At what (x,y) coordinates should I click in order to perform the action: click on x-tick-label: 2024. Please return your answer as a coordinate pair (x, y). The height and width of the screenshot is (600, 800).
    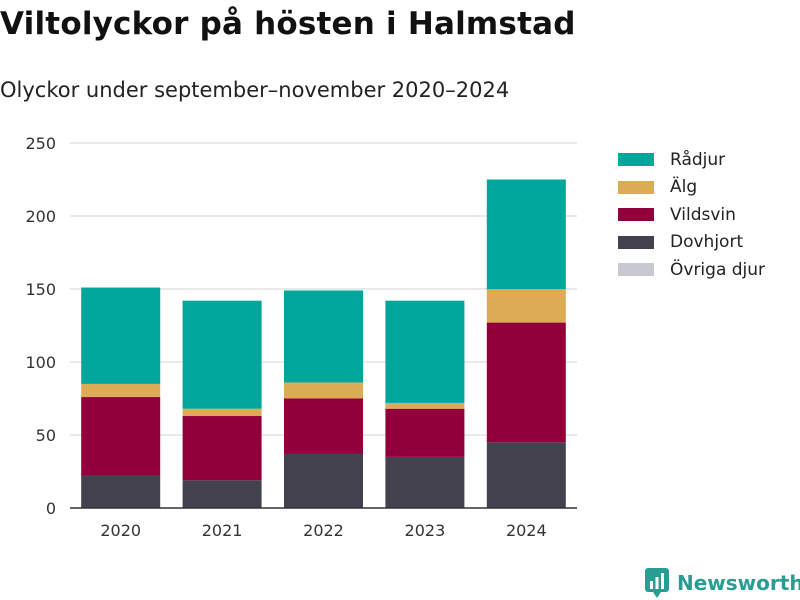
    Looking at the image, I should click on (526, 530).